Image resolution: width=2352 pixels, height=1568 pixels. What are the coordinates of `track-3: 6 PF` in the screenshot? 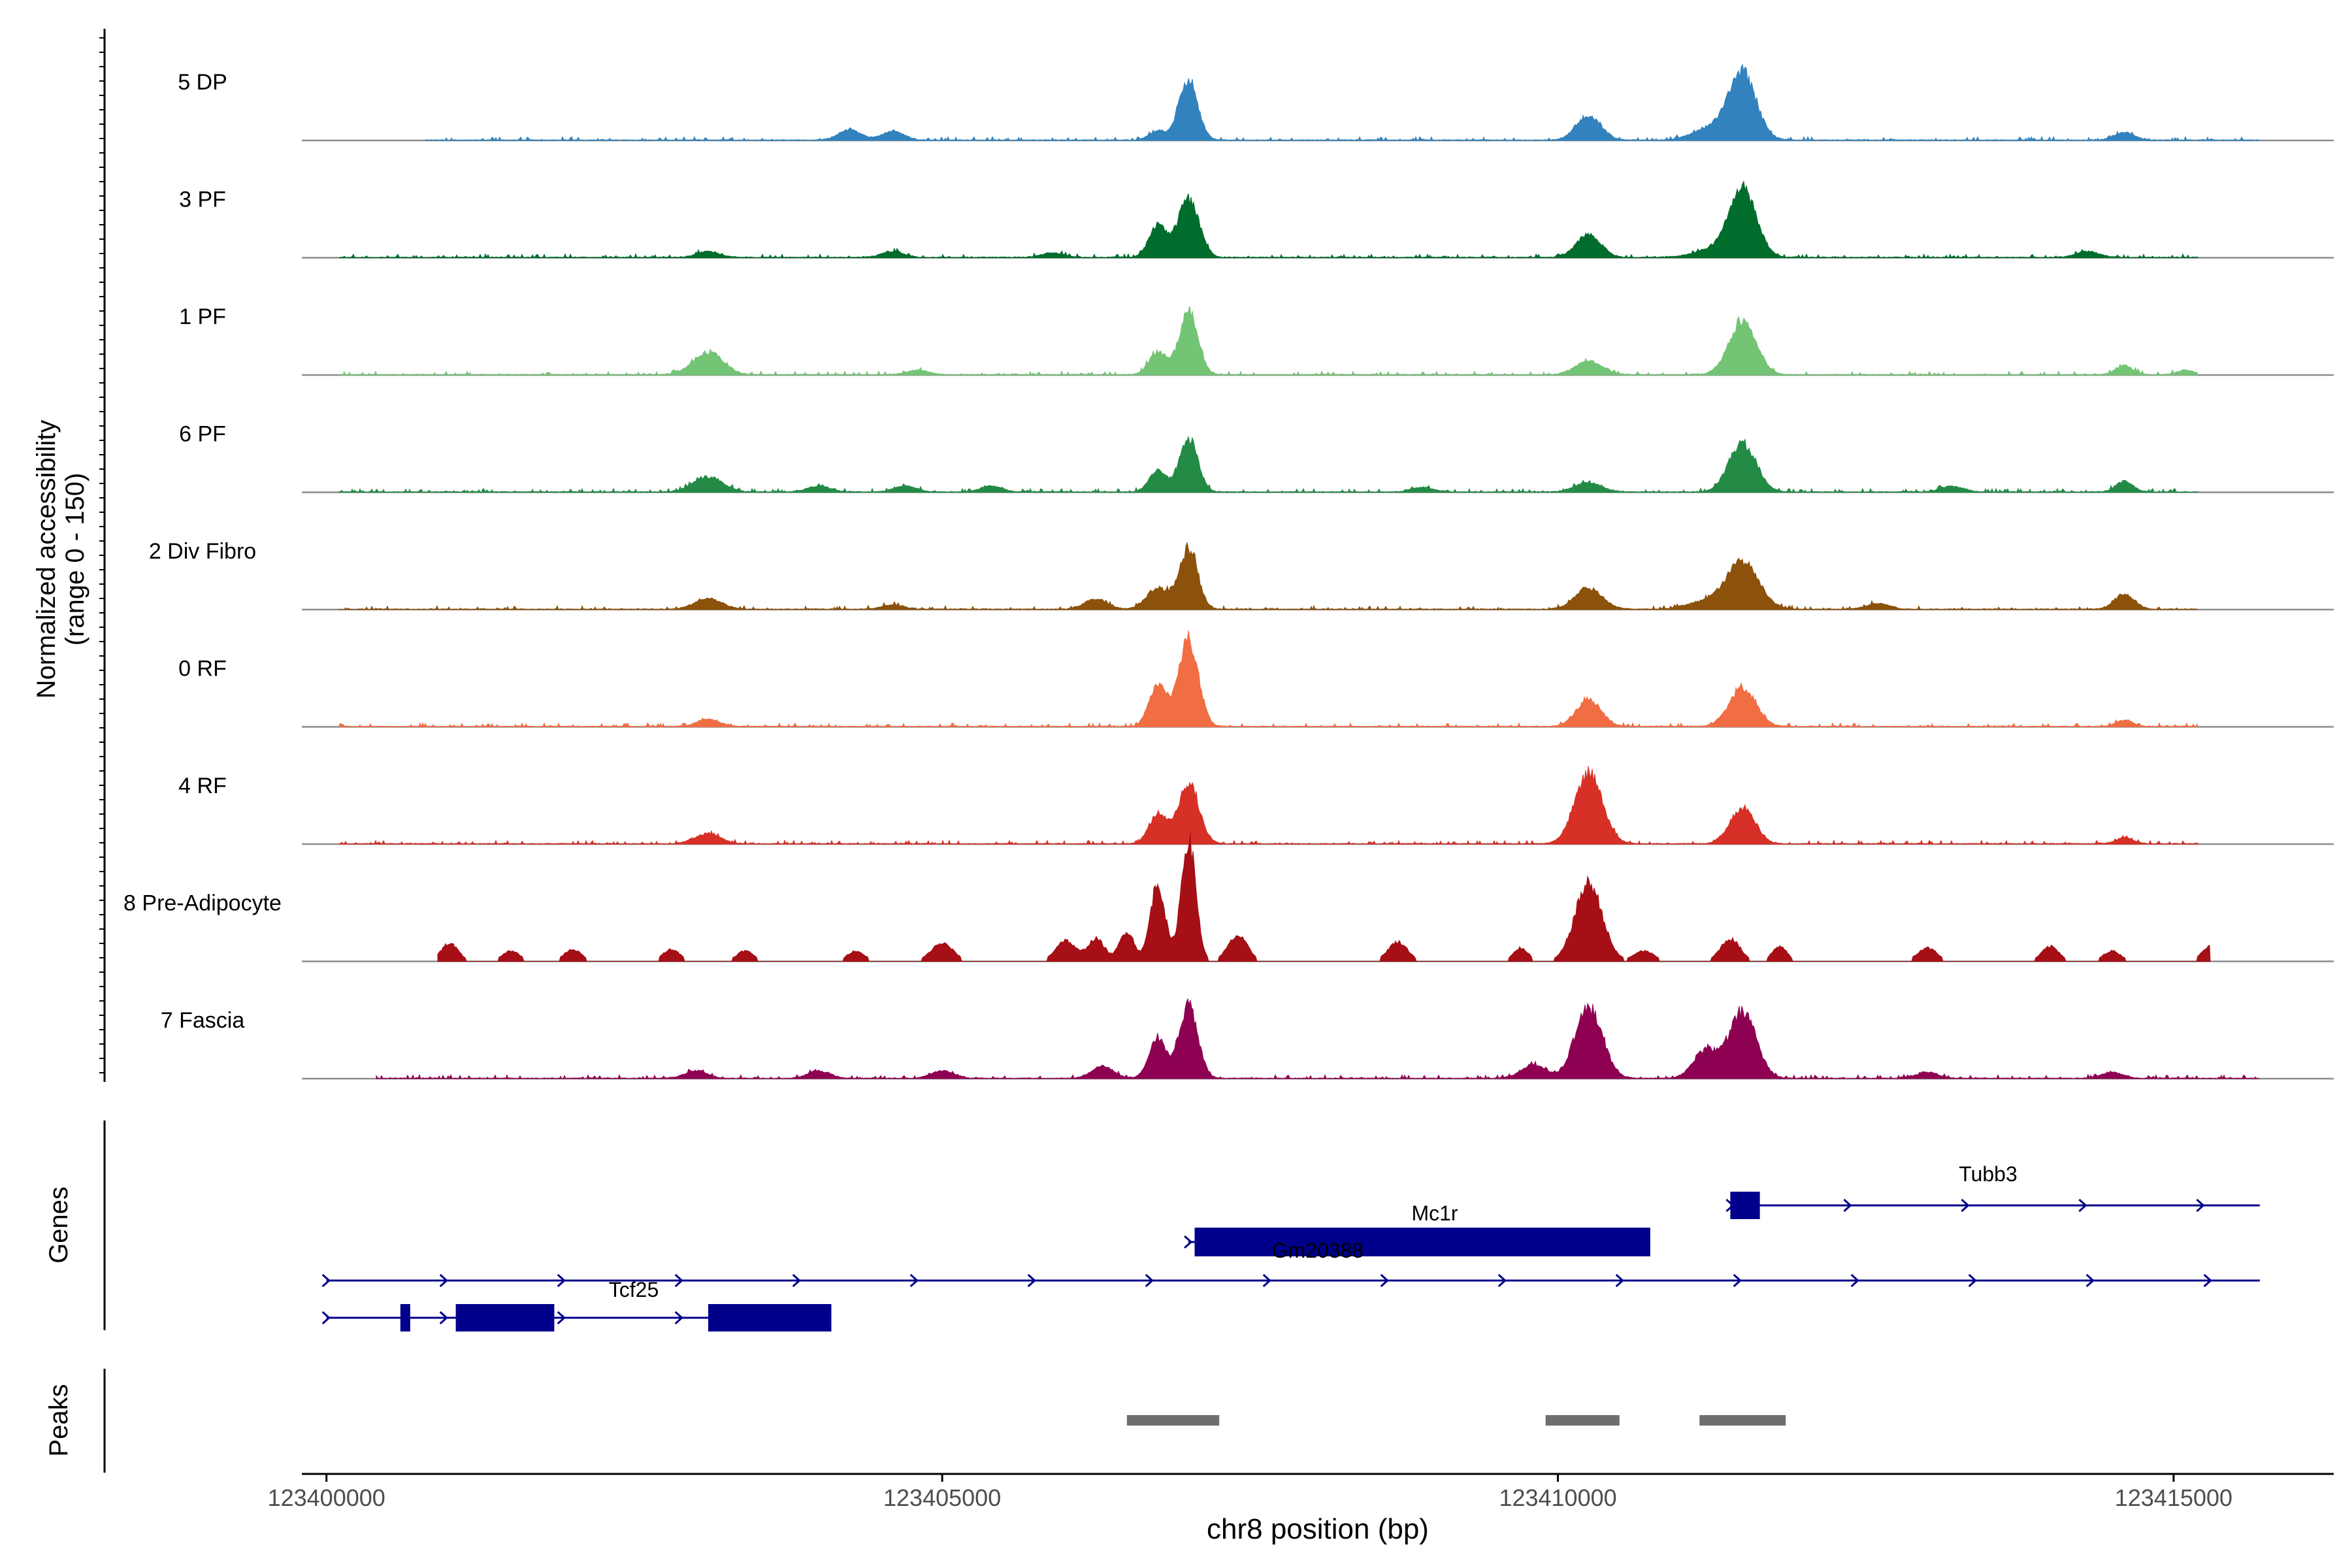 It's located at (1256, 457).